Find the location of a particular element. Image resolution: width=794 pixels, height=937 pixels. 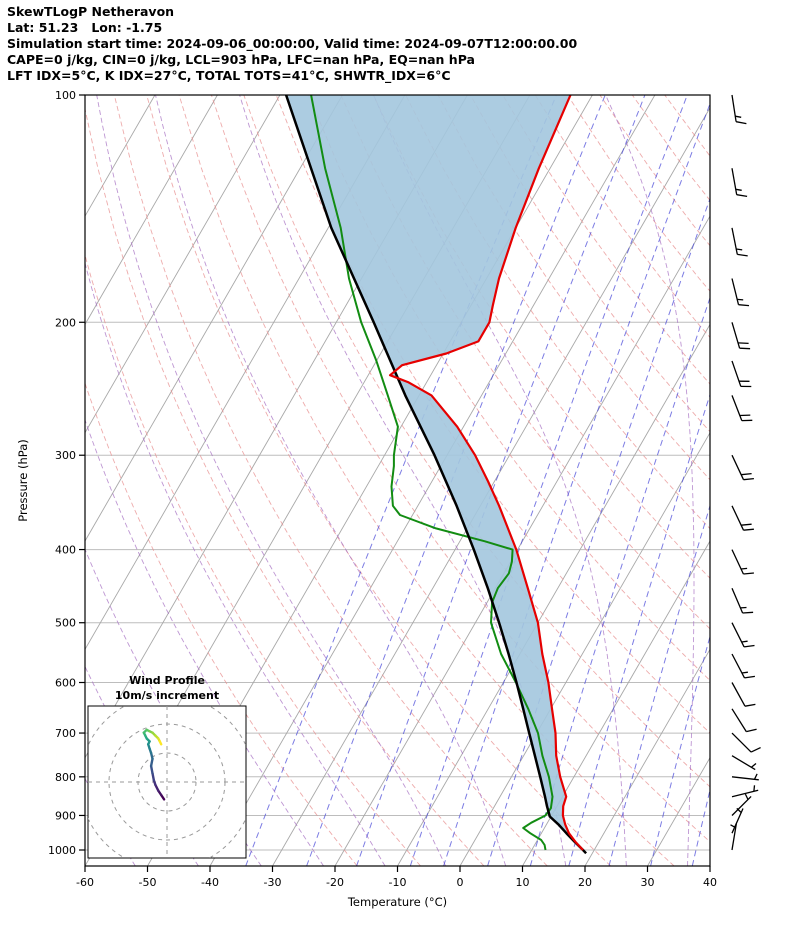

x-tick-label: -20 is located at coordinates (335, 882).